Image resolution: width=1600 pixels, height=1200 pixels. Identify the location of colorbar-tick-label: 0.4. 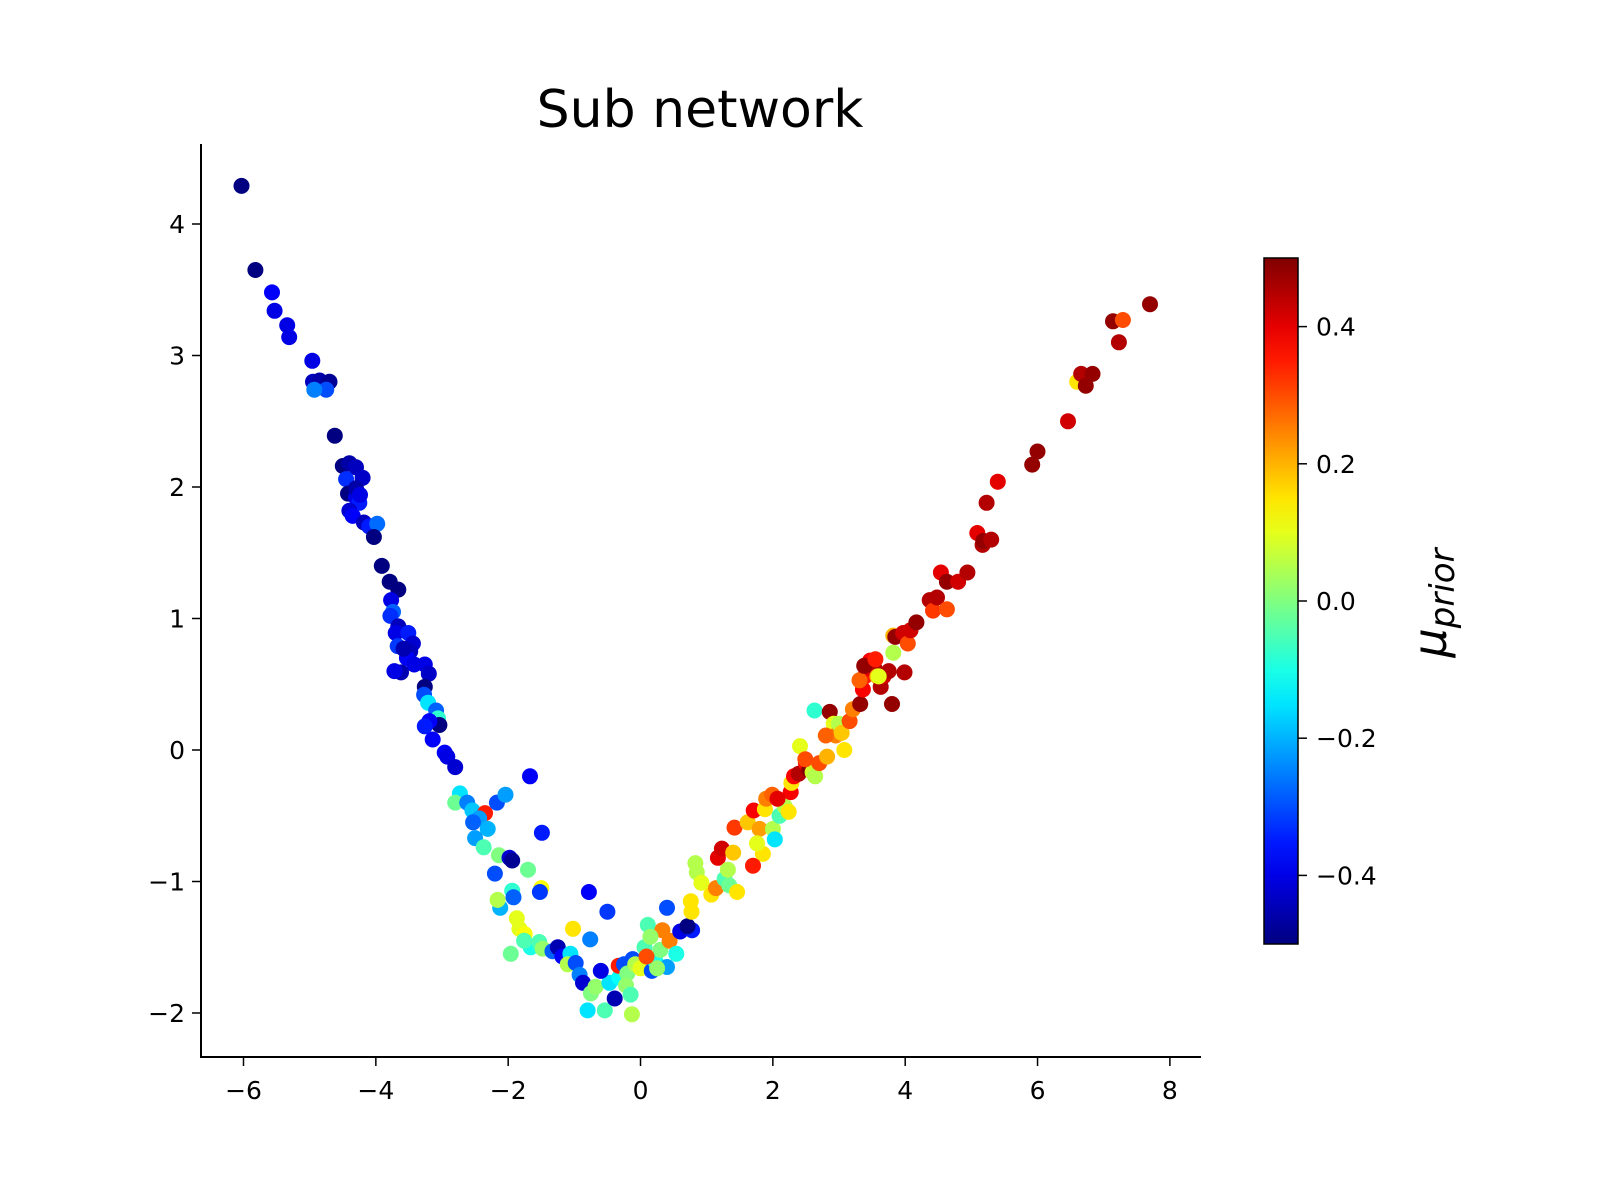
(1336, 327).